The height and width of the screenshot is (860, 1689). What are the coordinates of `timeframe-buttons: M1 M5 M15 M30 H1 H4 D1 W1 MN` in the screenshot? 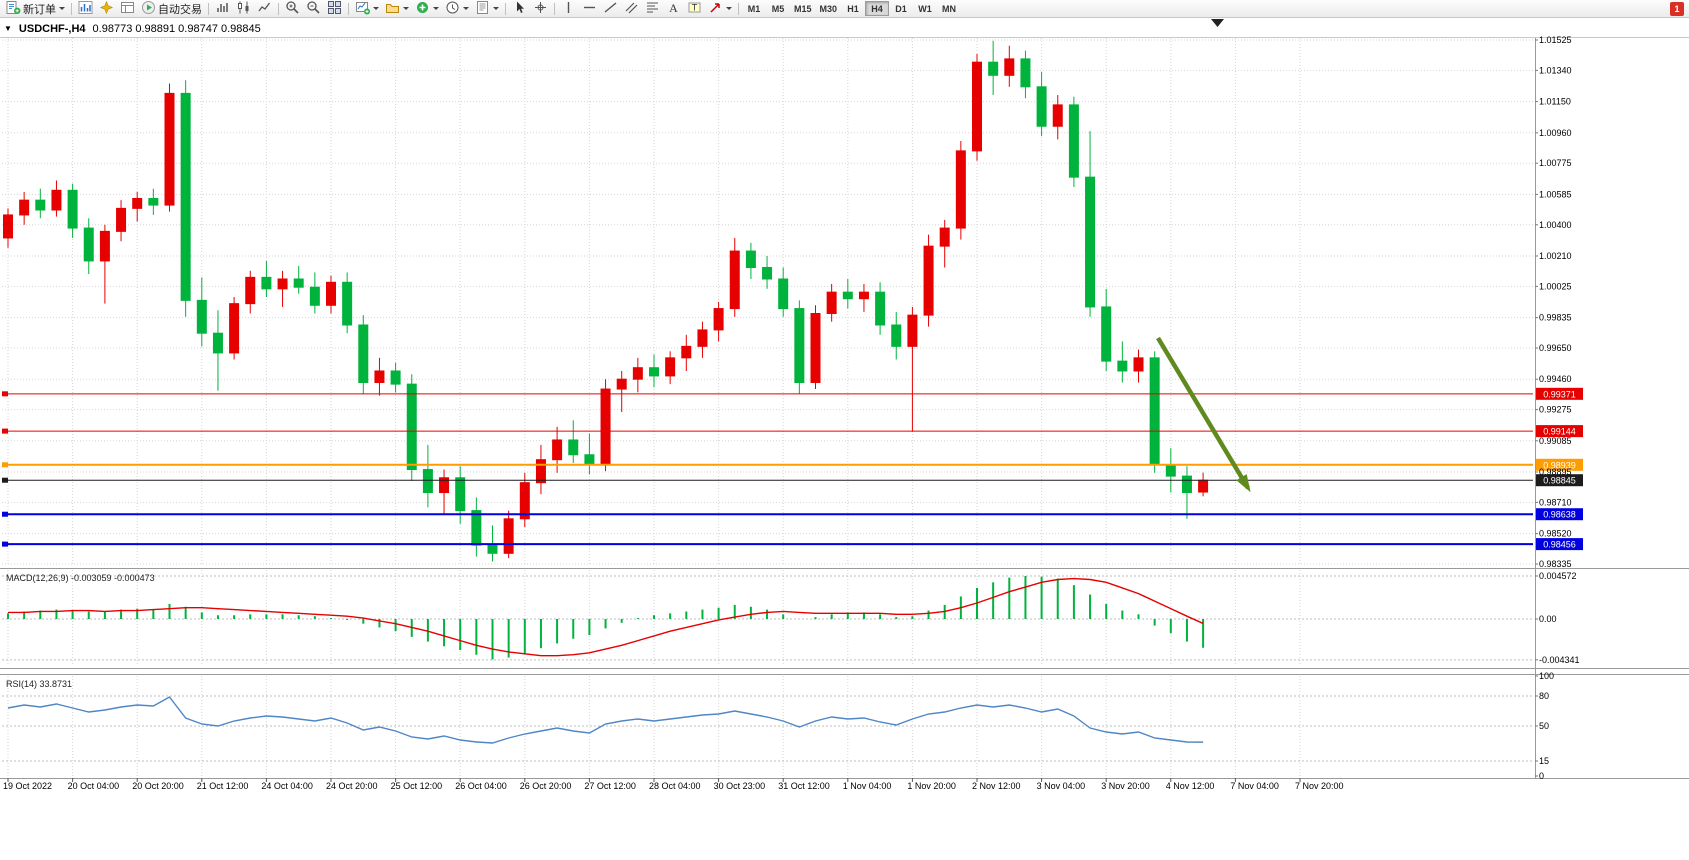 It's located at (851, 8).